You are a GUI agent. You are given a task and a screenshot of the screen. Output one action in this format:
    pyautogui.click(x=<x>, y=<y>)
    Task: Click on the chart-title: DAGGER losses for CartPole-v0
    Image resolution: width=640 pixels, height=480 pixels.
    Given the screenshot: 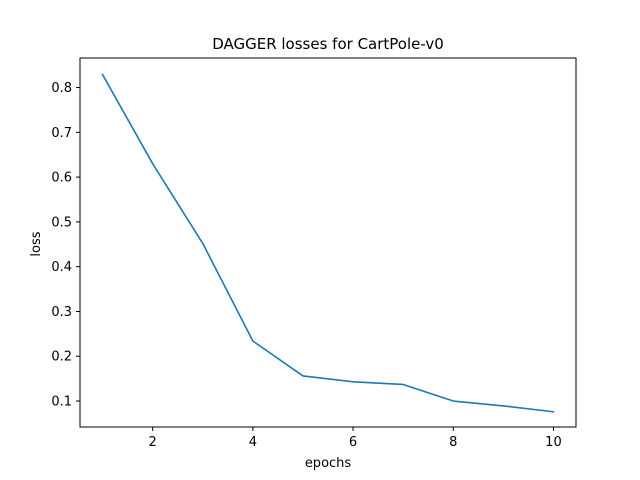 What is the action you would take?
    pyautogui.click(x=328, y=44)
    